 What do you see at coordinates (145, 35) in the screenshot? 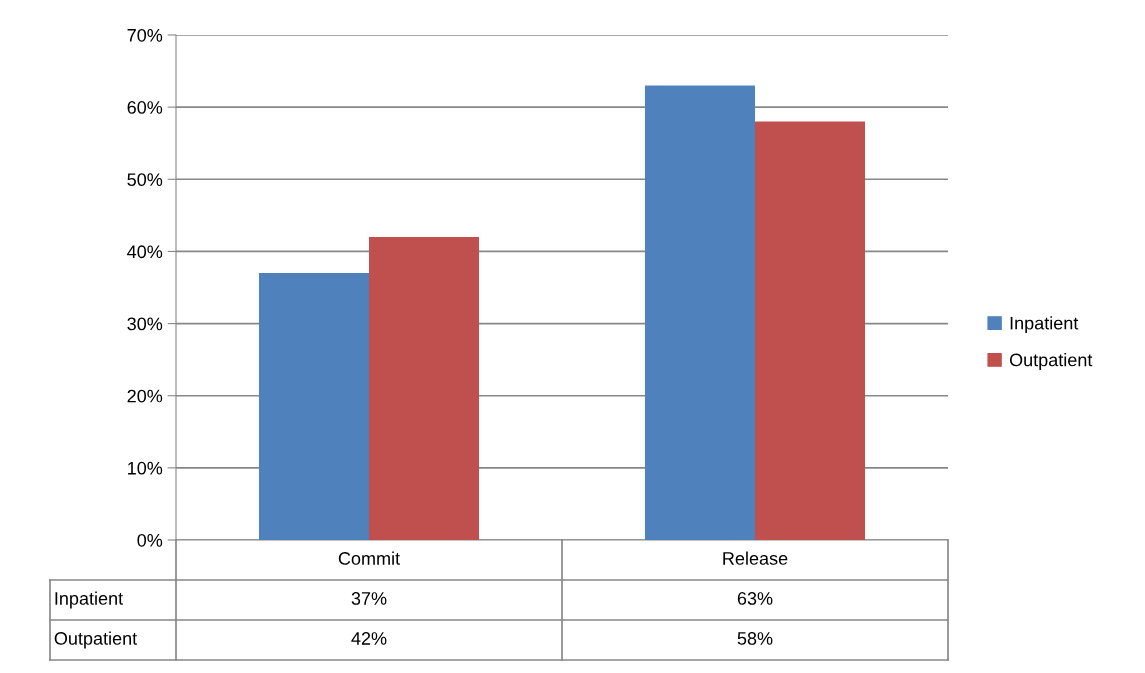
I see `y-tick-label: 70%` at bounding box center [145, 35].